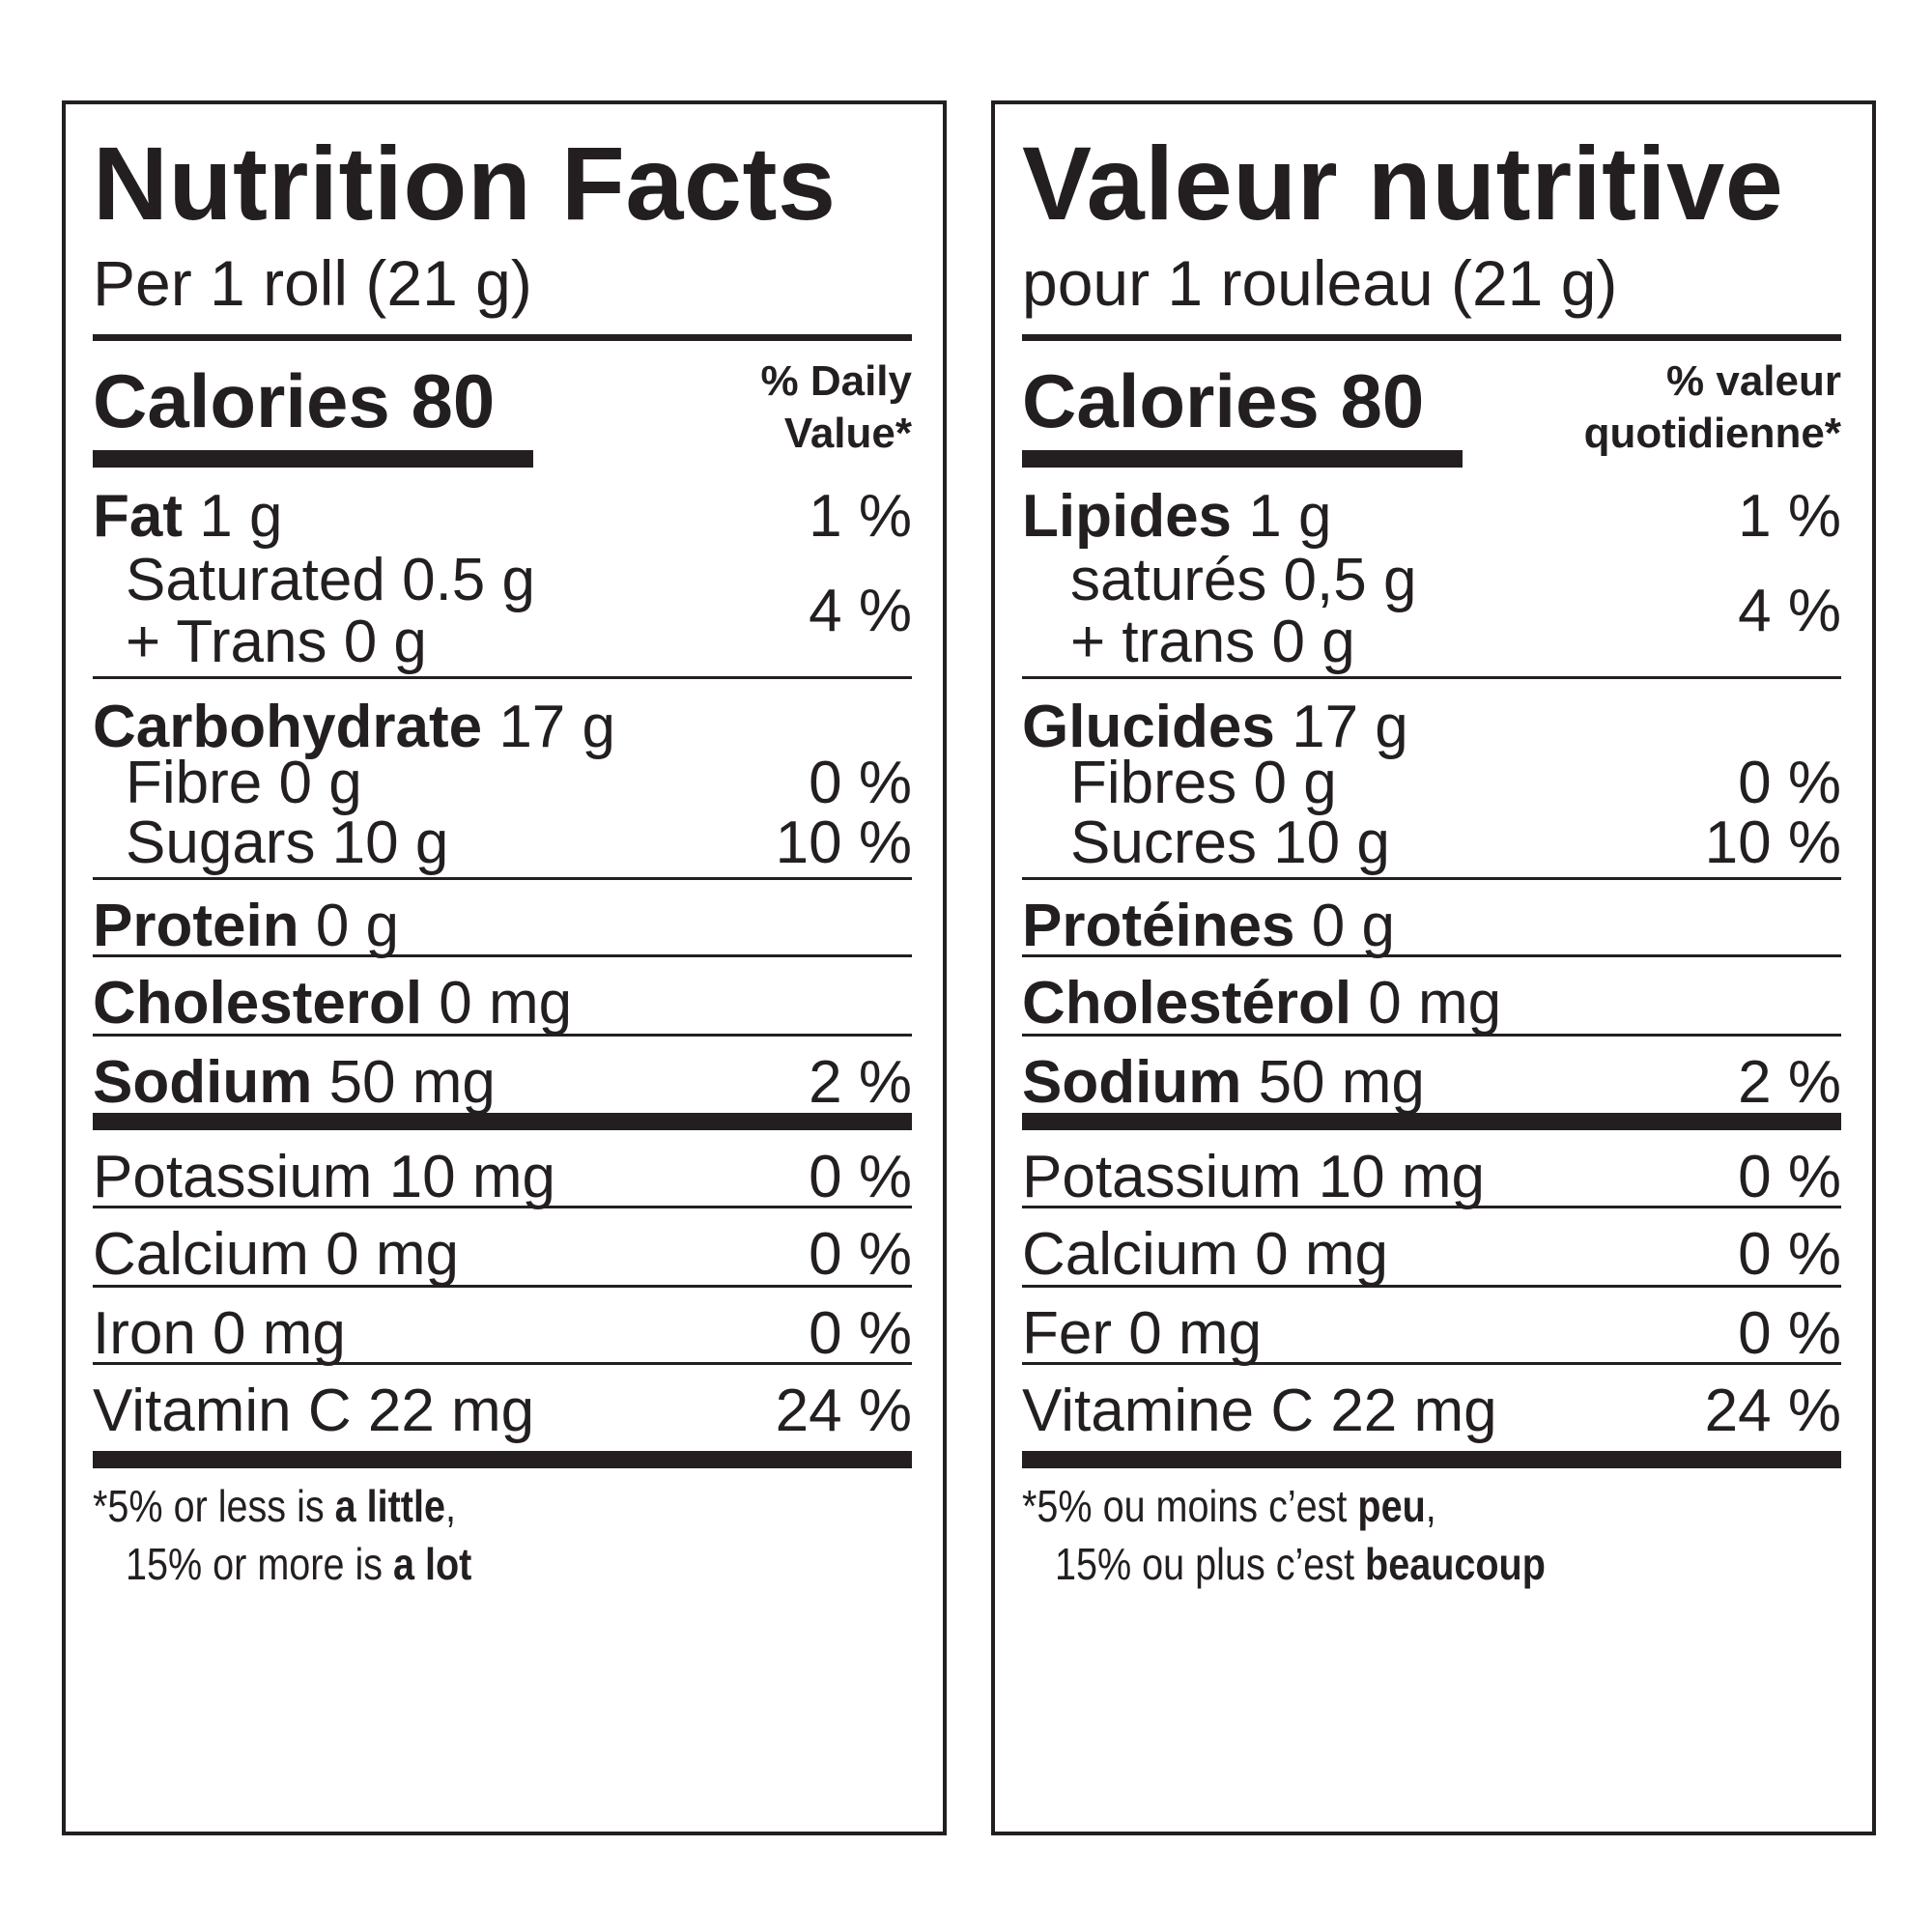 This screenshot has height=1932, width=1932. What do you see at coordinates (465, 183) in the screenshot?
I see `panel-title: Nutrition Facts` at bounding box center [465, 183].